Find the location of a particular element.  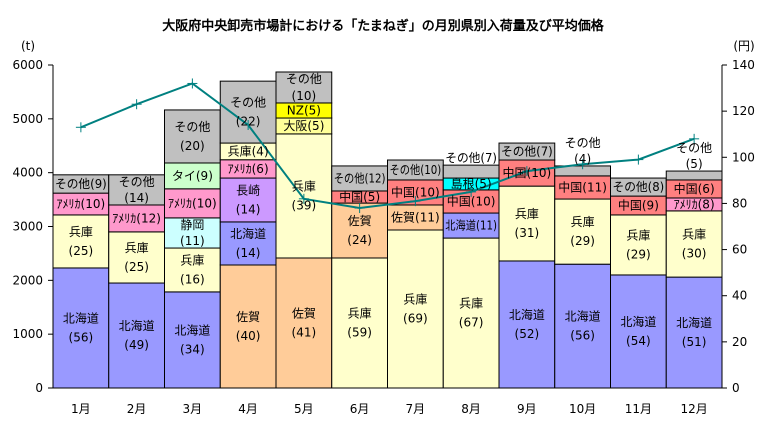

y2-tick-label: 140 is located at coordinates (743, 65).